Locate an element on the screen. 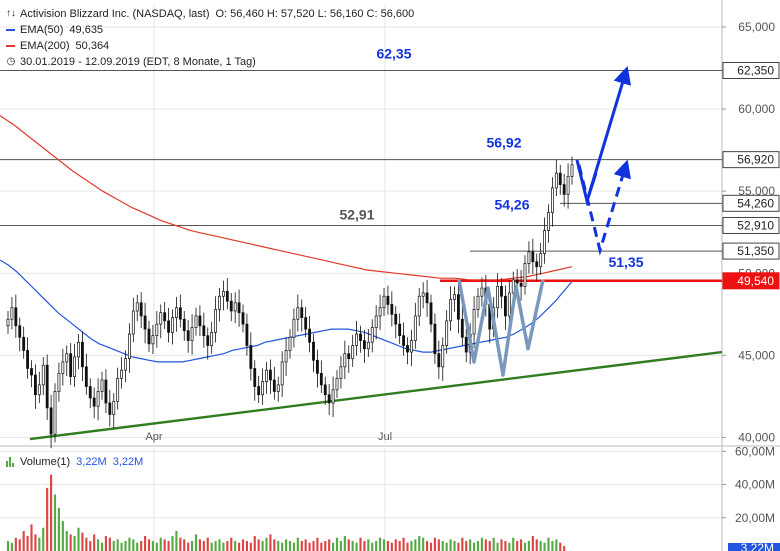 This screenshot has width=780, height=551. arrow-dashed-path is located at coordinates (604, 207).